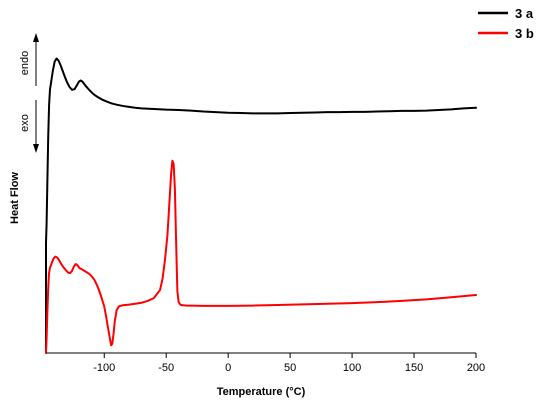 The width and height of the screenshot is (550, 407). I want to click on legend: 3 a3 b, so click(506, 23).